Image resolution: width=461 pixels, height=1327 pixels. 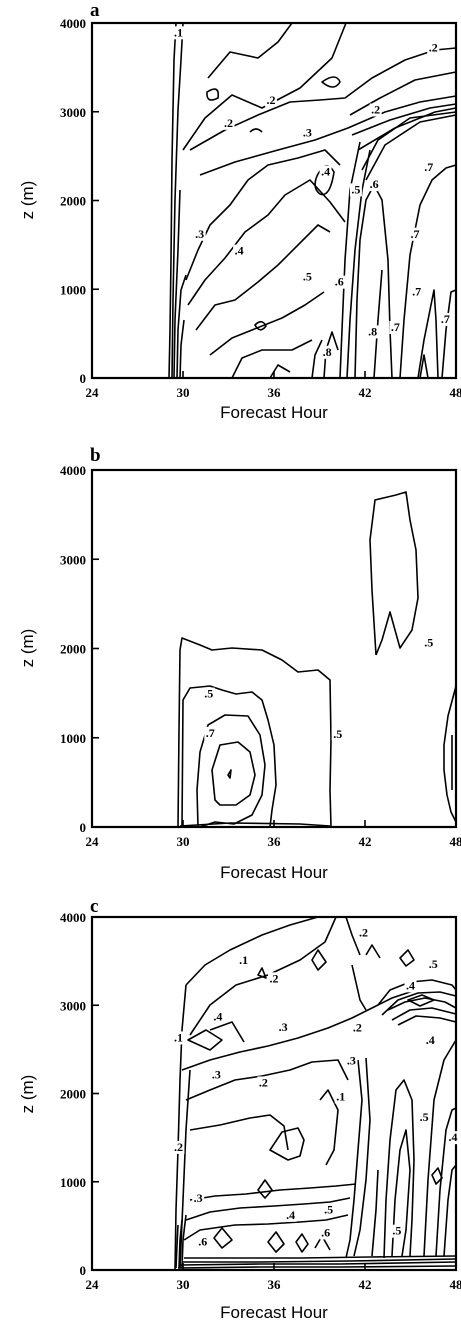 What do you see at coordinates (365, 392) in the screenshot?
I see `x-tick-label: 42` at bounding box center [365, 392].